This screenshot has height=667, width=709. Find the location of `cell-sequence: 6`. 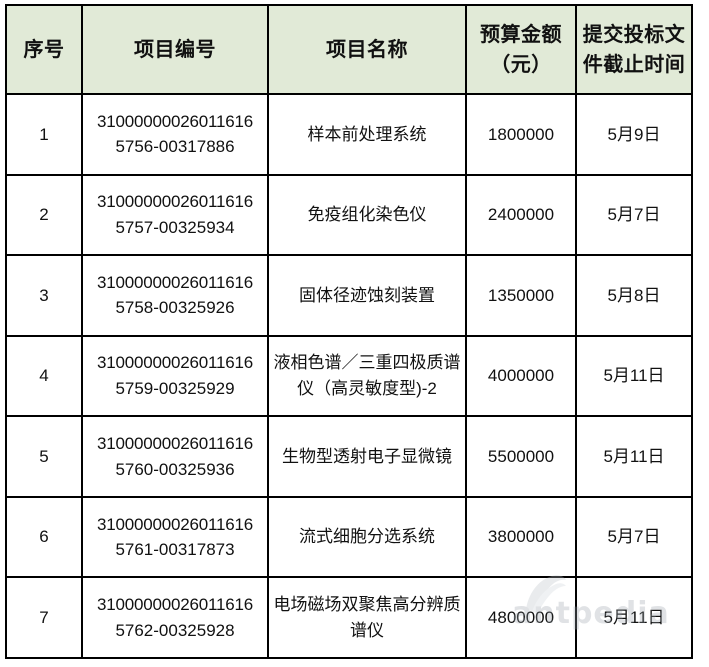

cell-sequence: 6 is located at coordinates (44, 537).